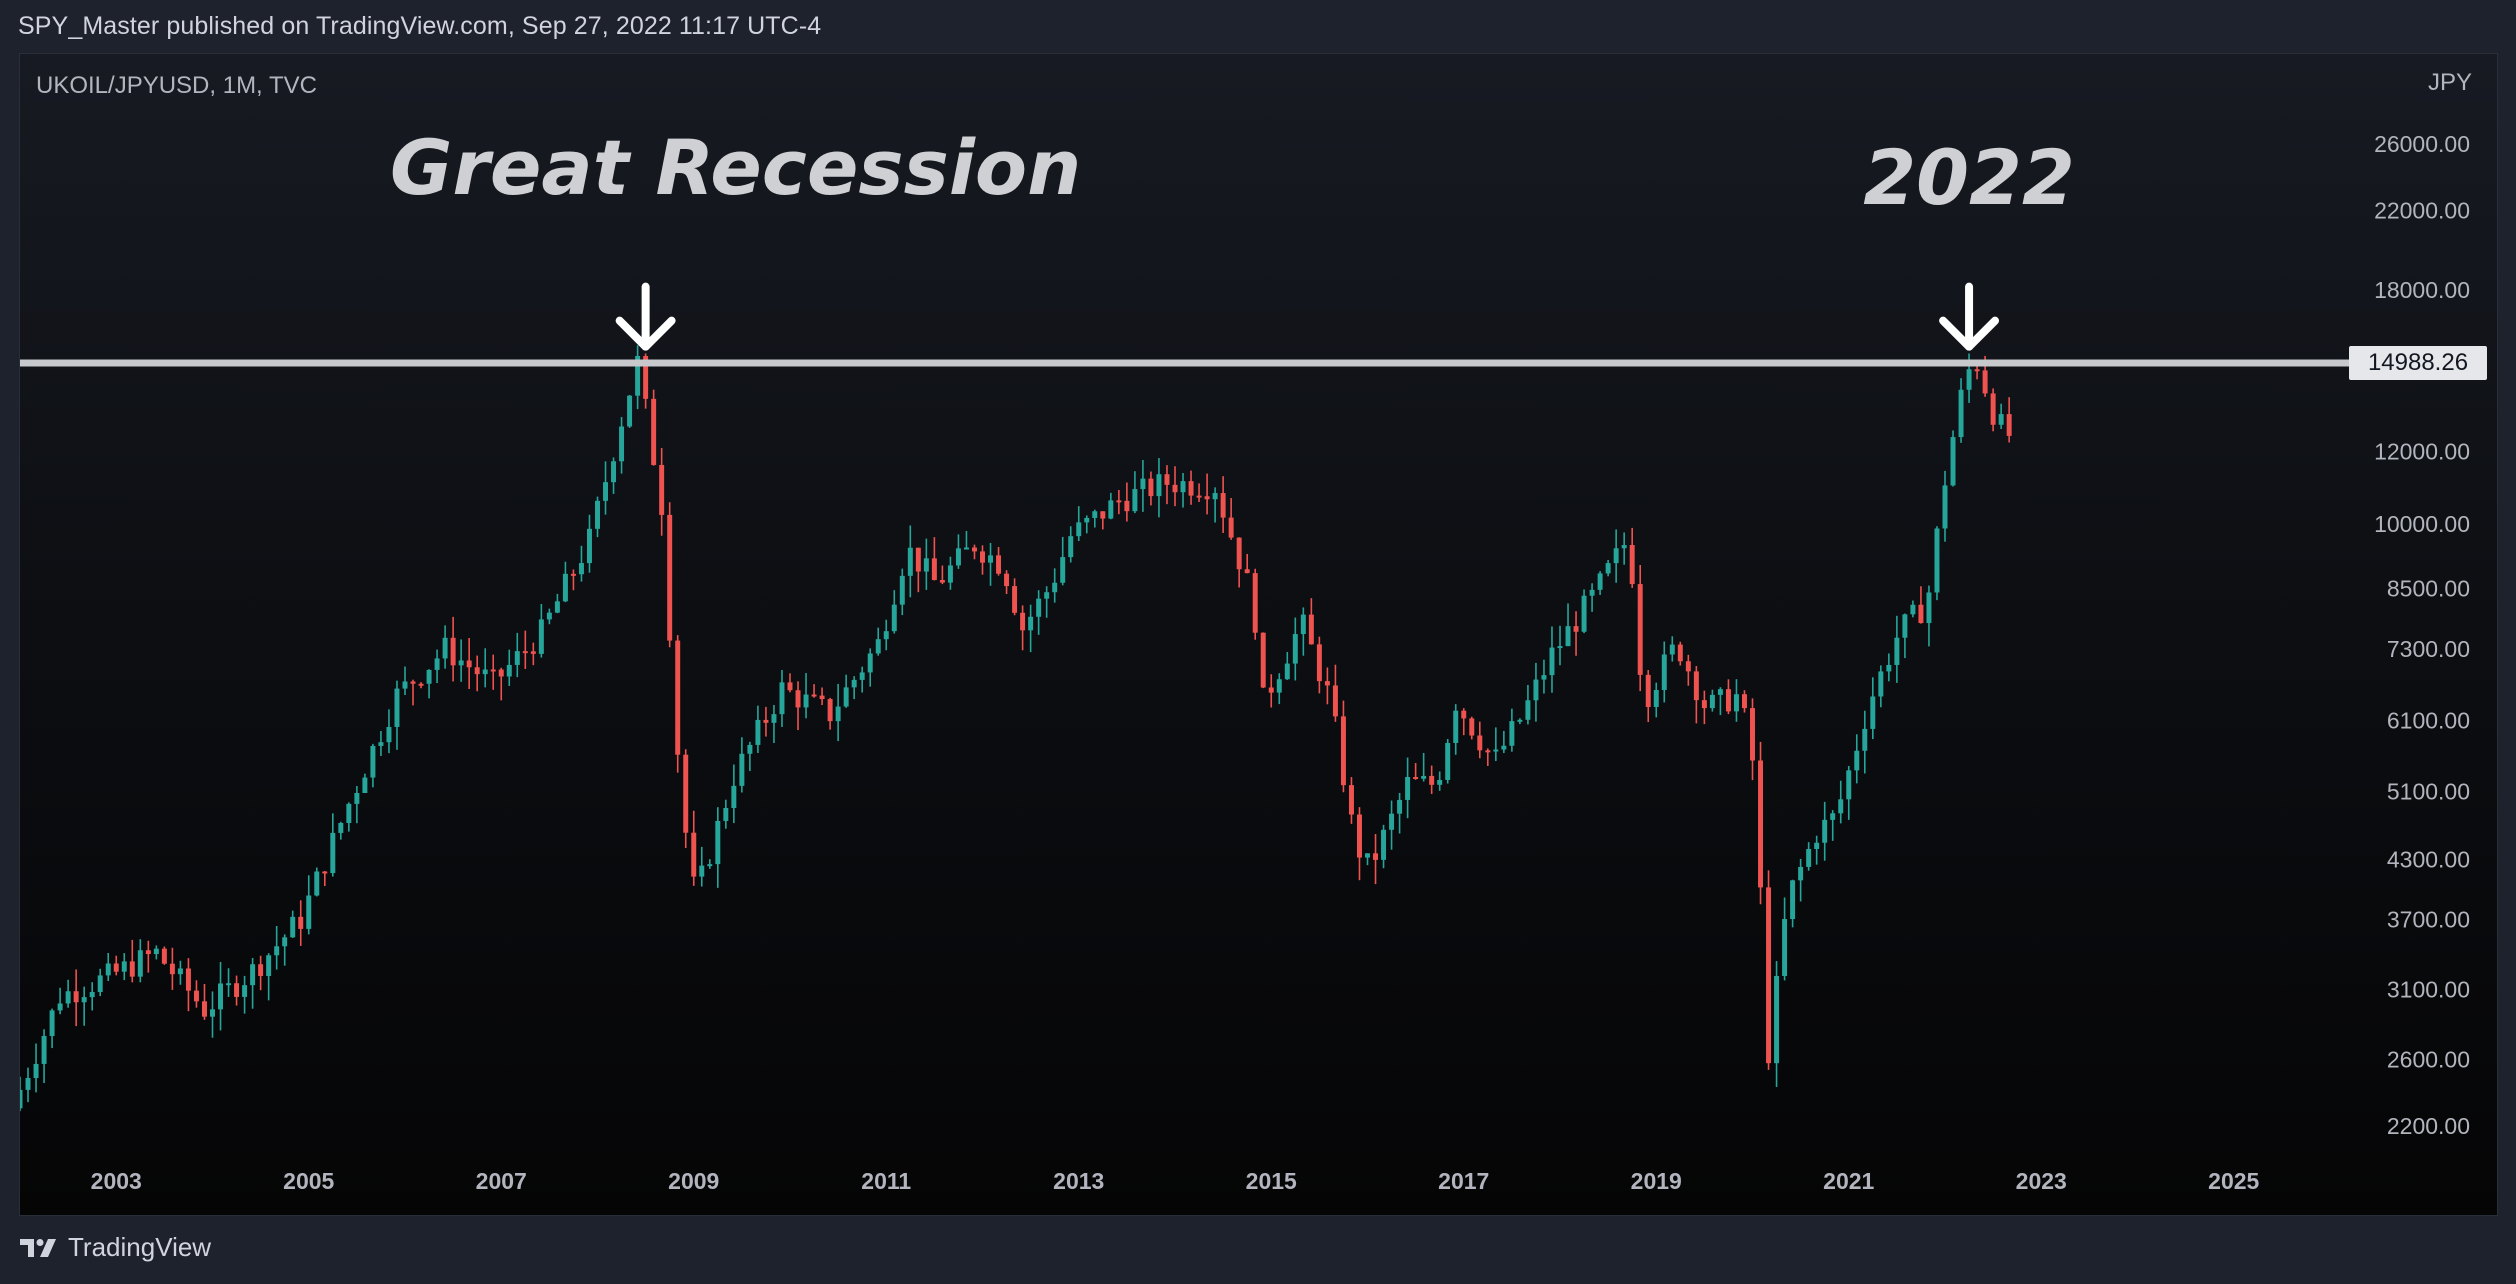  I want to click on y-tick-label: 3100.00, so click(2428, 990).